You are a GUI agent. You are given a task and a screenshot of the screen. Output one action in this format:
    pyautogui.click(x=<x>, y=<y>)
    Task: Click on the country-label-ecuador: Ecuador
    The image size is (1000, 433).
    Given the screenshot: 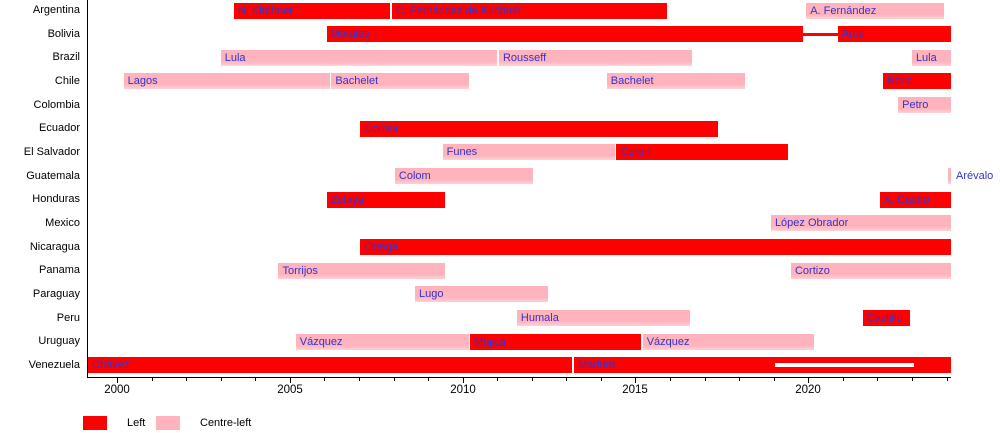 What is the action you would take?
    pyautogui.click(x=59, y=128)
    